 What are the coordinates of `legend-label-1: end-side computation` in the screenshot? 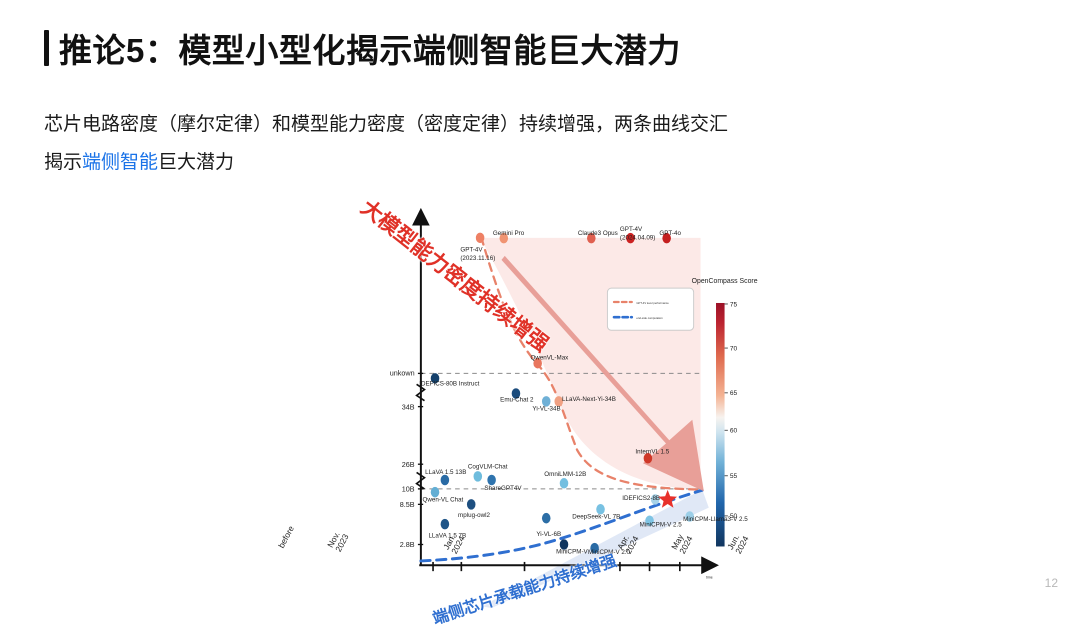 It's located at (649, 318).